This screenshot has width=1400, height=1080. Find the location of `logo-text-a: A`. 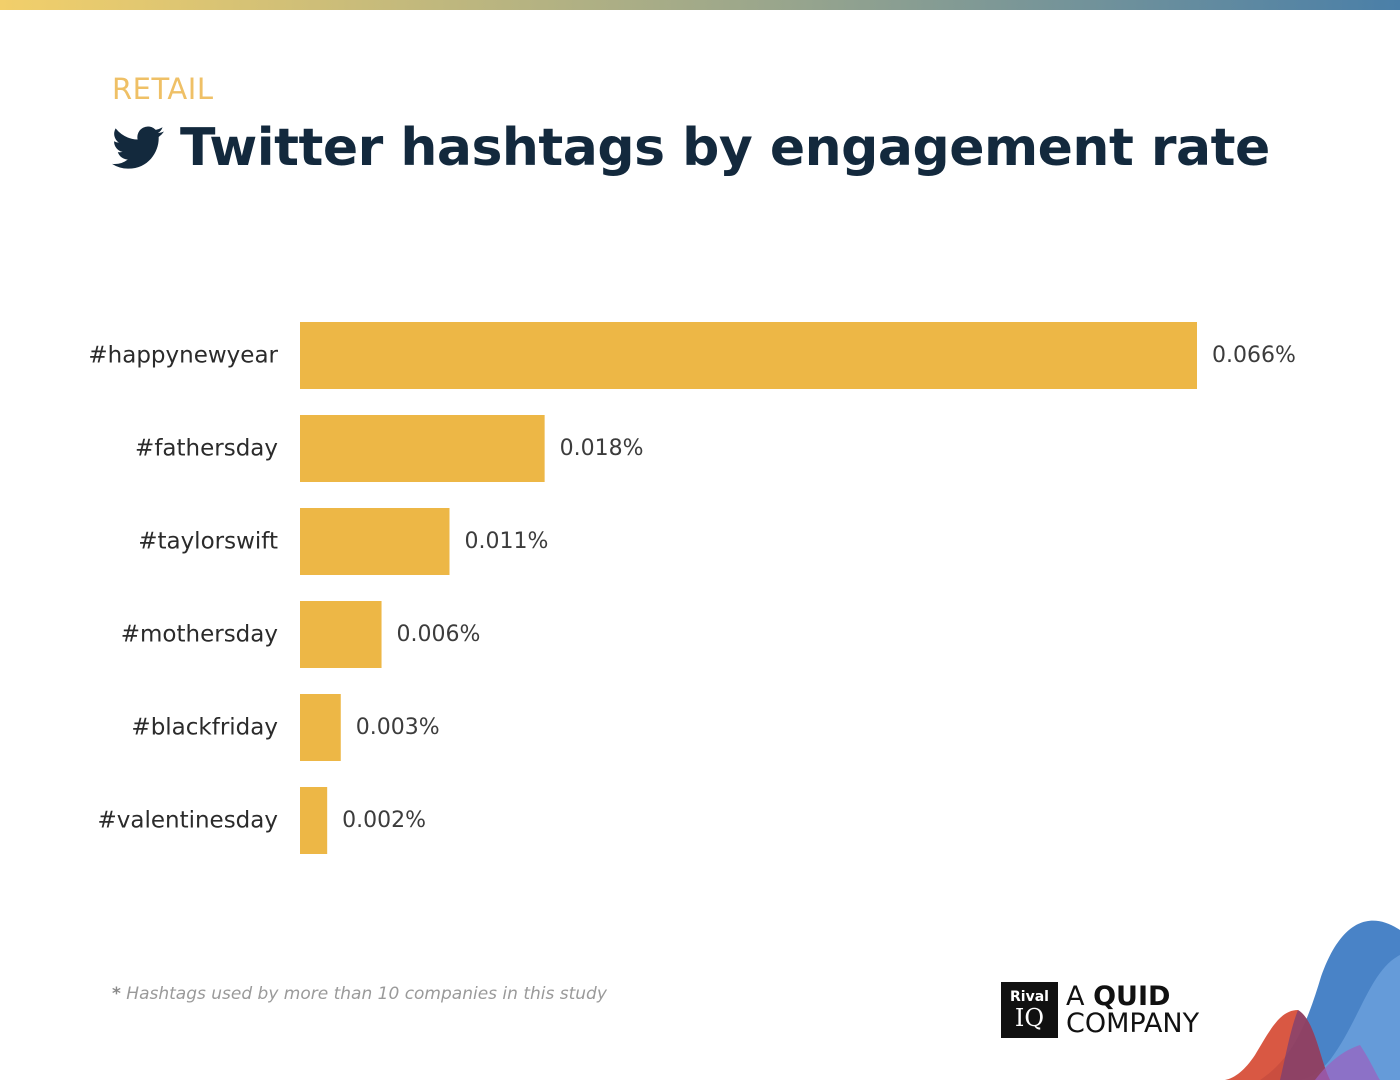

logo-text-a: A is located at coordinates (1075, 996).